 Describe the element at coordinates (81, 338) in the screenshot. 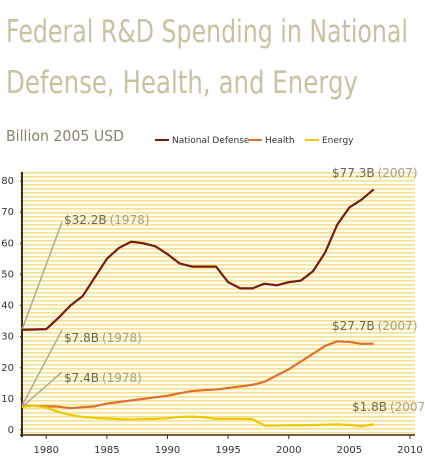

I see `annotation: $7.8B` at that location.